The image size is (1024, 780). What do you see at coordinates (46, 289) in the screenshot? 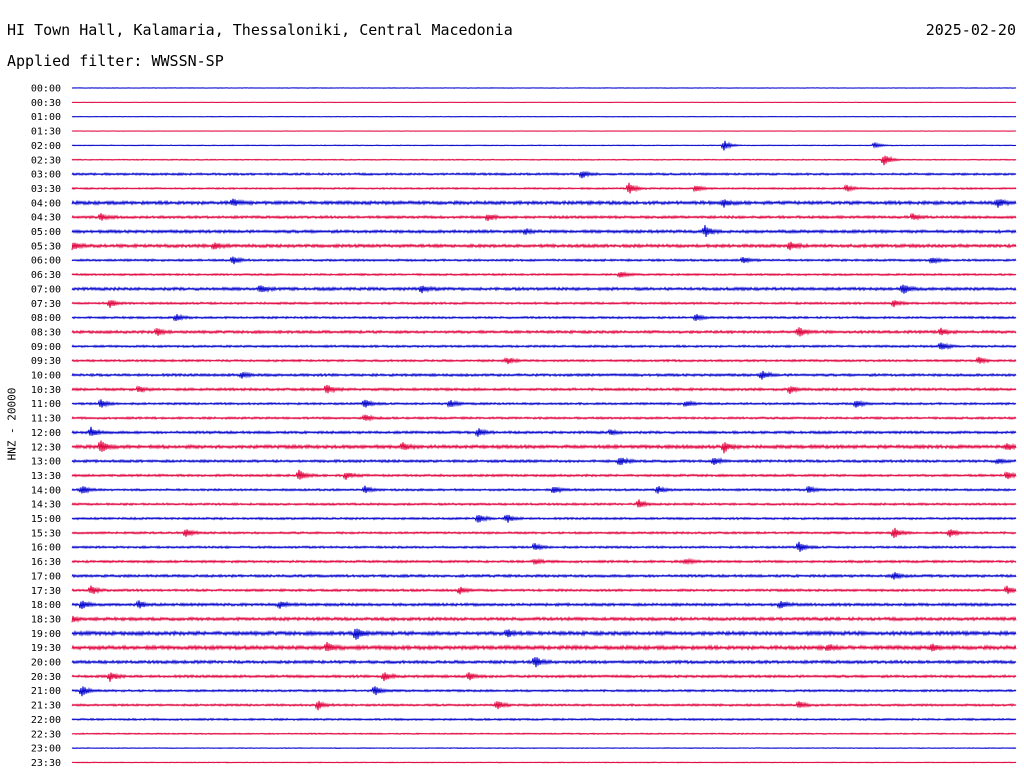
I see `time-label: 07:00` at bounding box center [46, 289].